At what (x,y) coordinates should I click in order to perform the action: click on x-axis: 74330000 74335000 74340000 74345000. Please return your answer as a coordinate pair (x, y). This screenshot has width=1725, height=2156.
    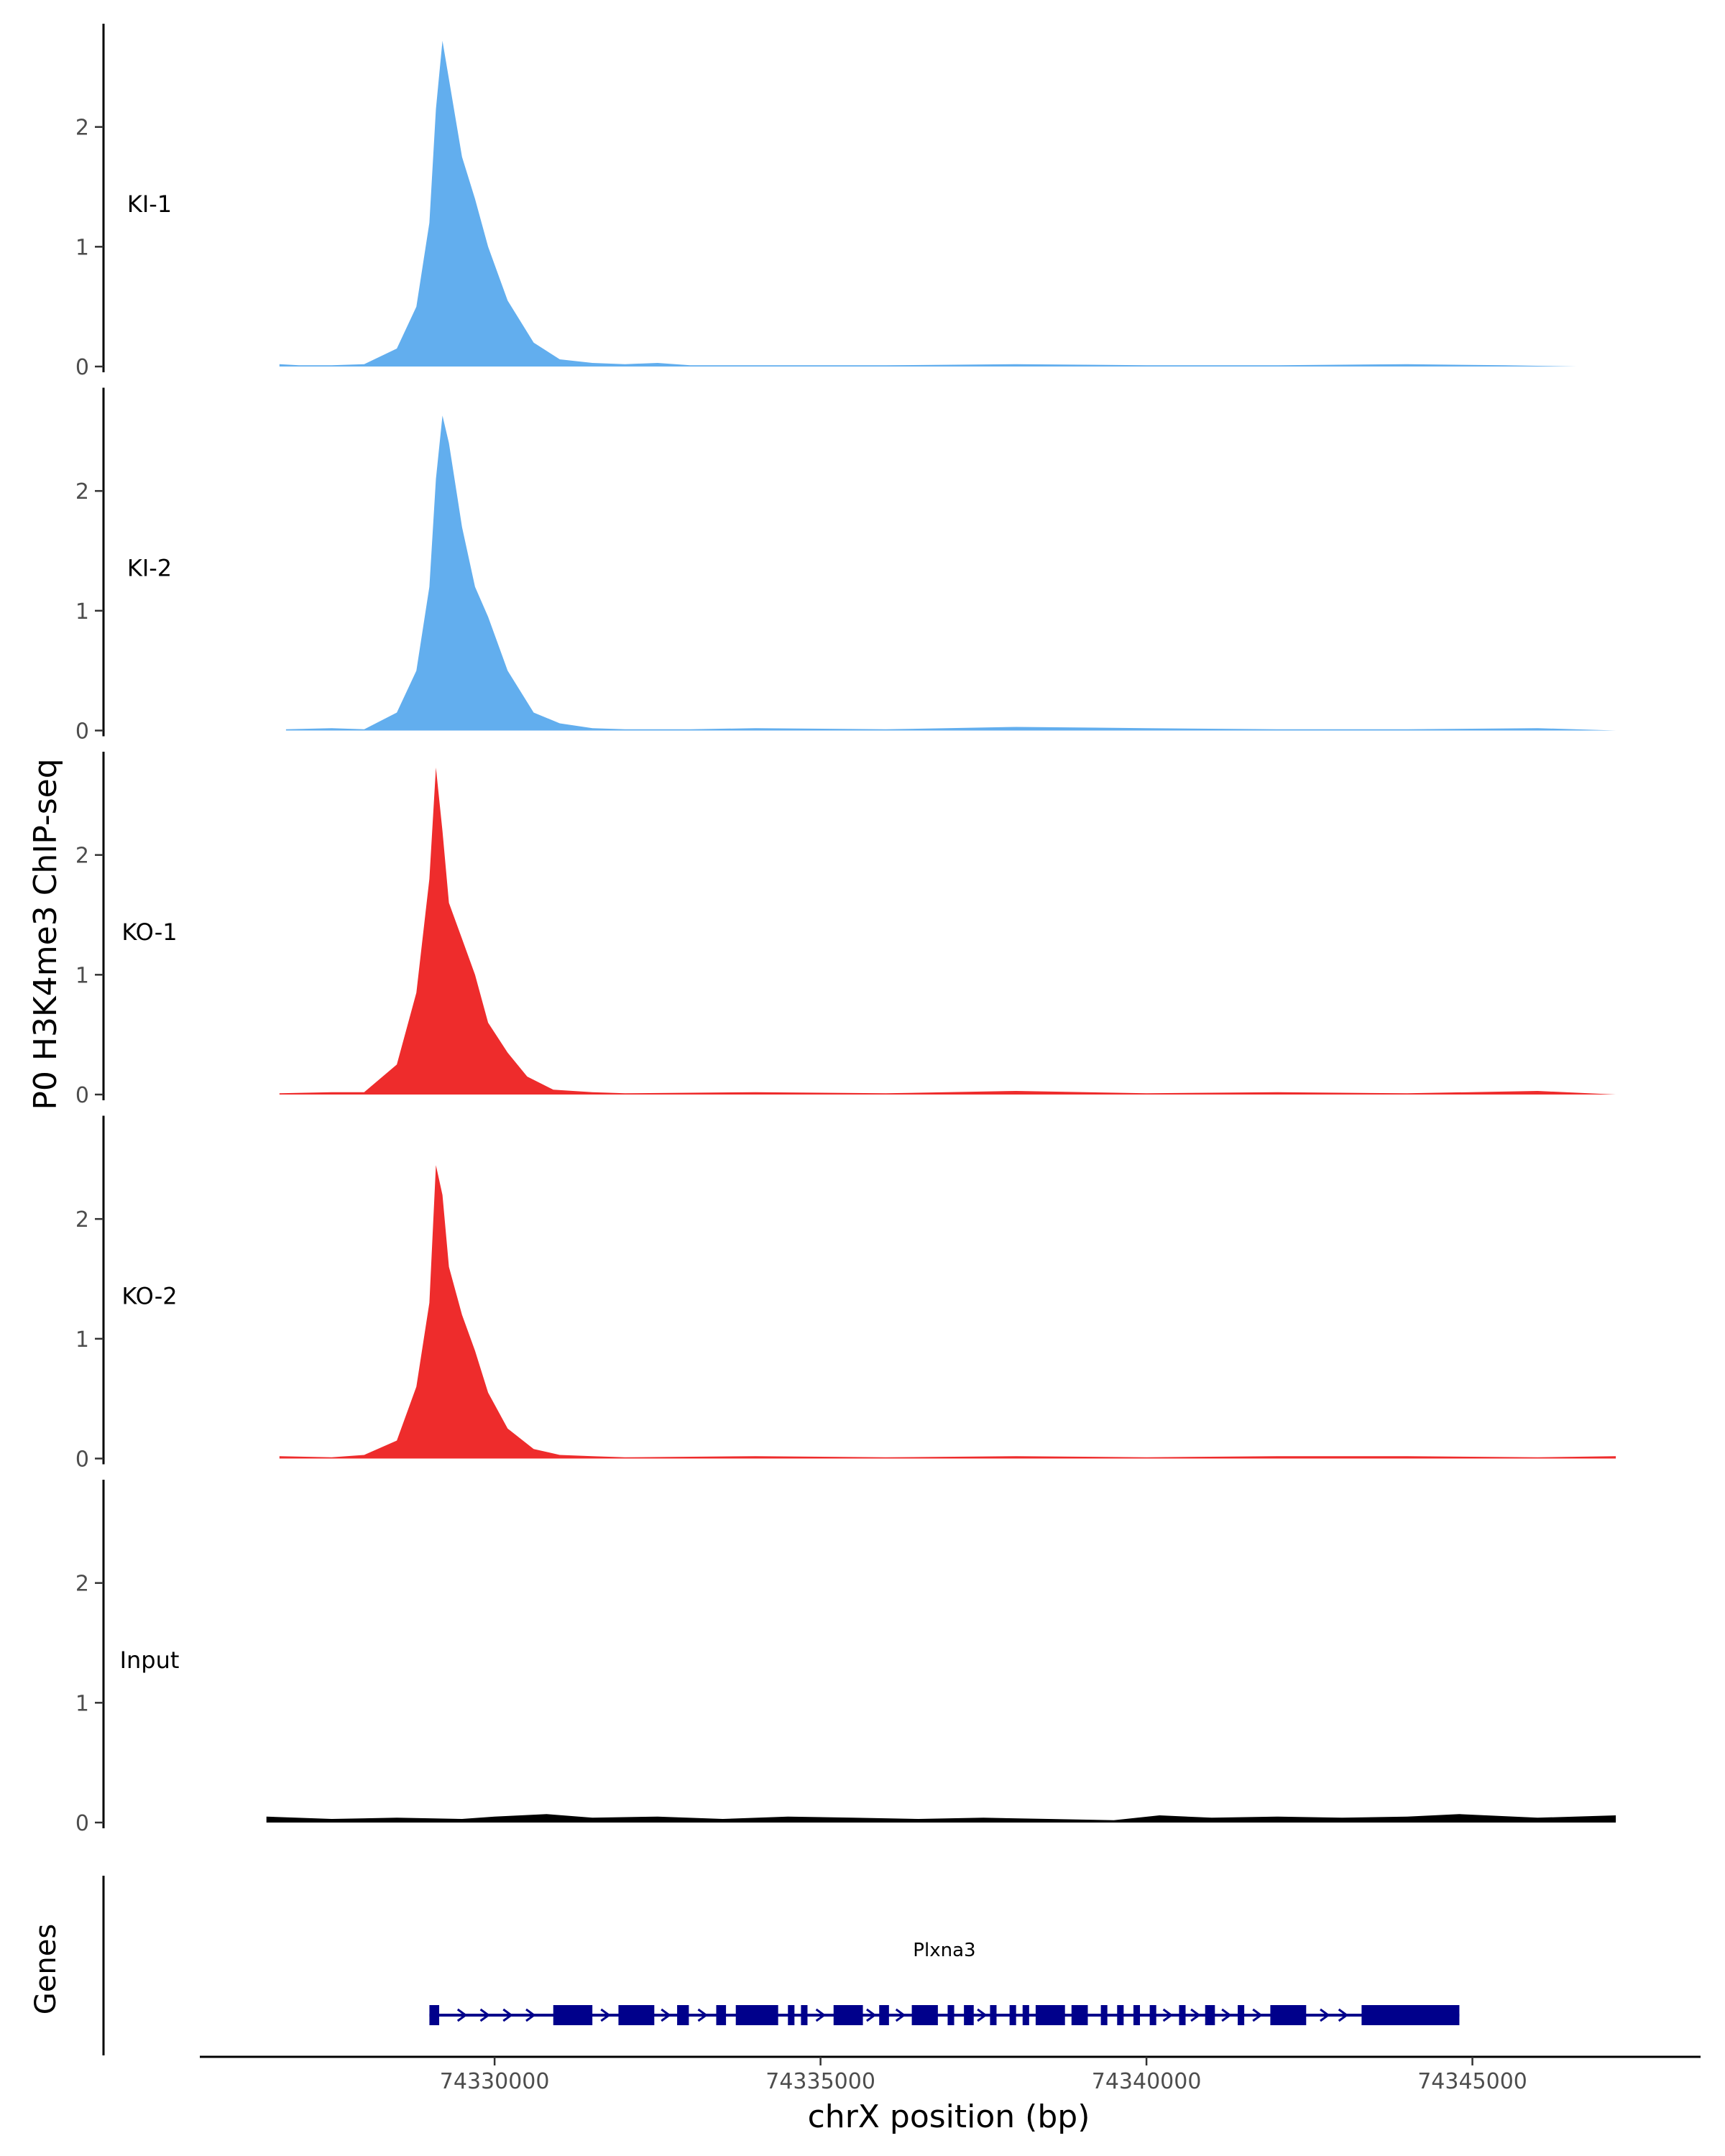
    Looking at the image, I should click on (950, 2074).